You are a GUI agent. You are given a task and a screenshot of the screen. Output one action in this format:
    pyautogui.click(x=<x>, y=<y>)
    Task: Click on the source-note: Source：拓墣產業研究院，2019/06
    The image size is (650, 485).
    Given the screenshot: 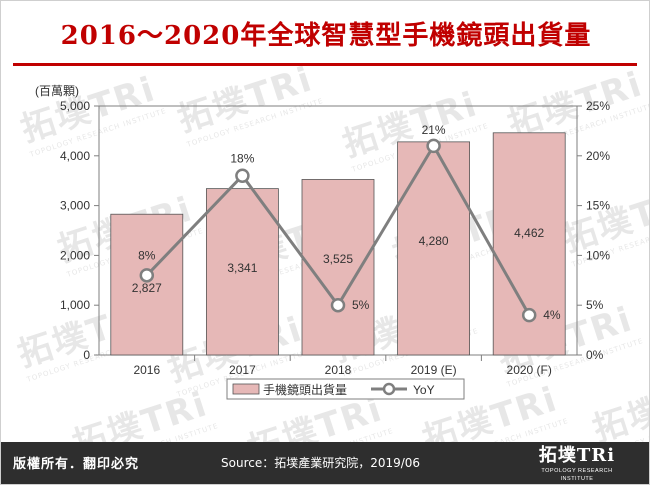 What is the action you would take?
    pyautogui.click(x=321, y=463)
    